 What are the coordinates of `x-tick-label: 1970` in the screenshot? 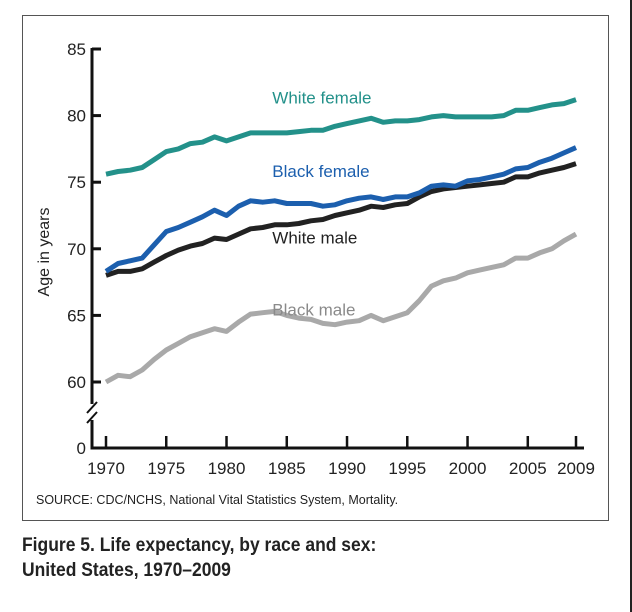 It's located at (106, 468).